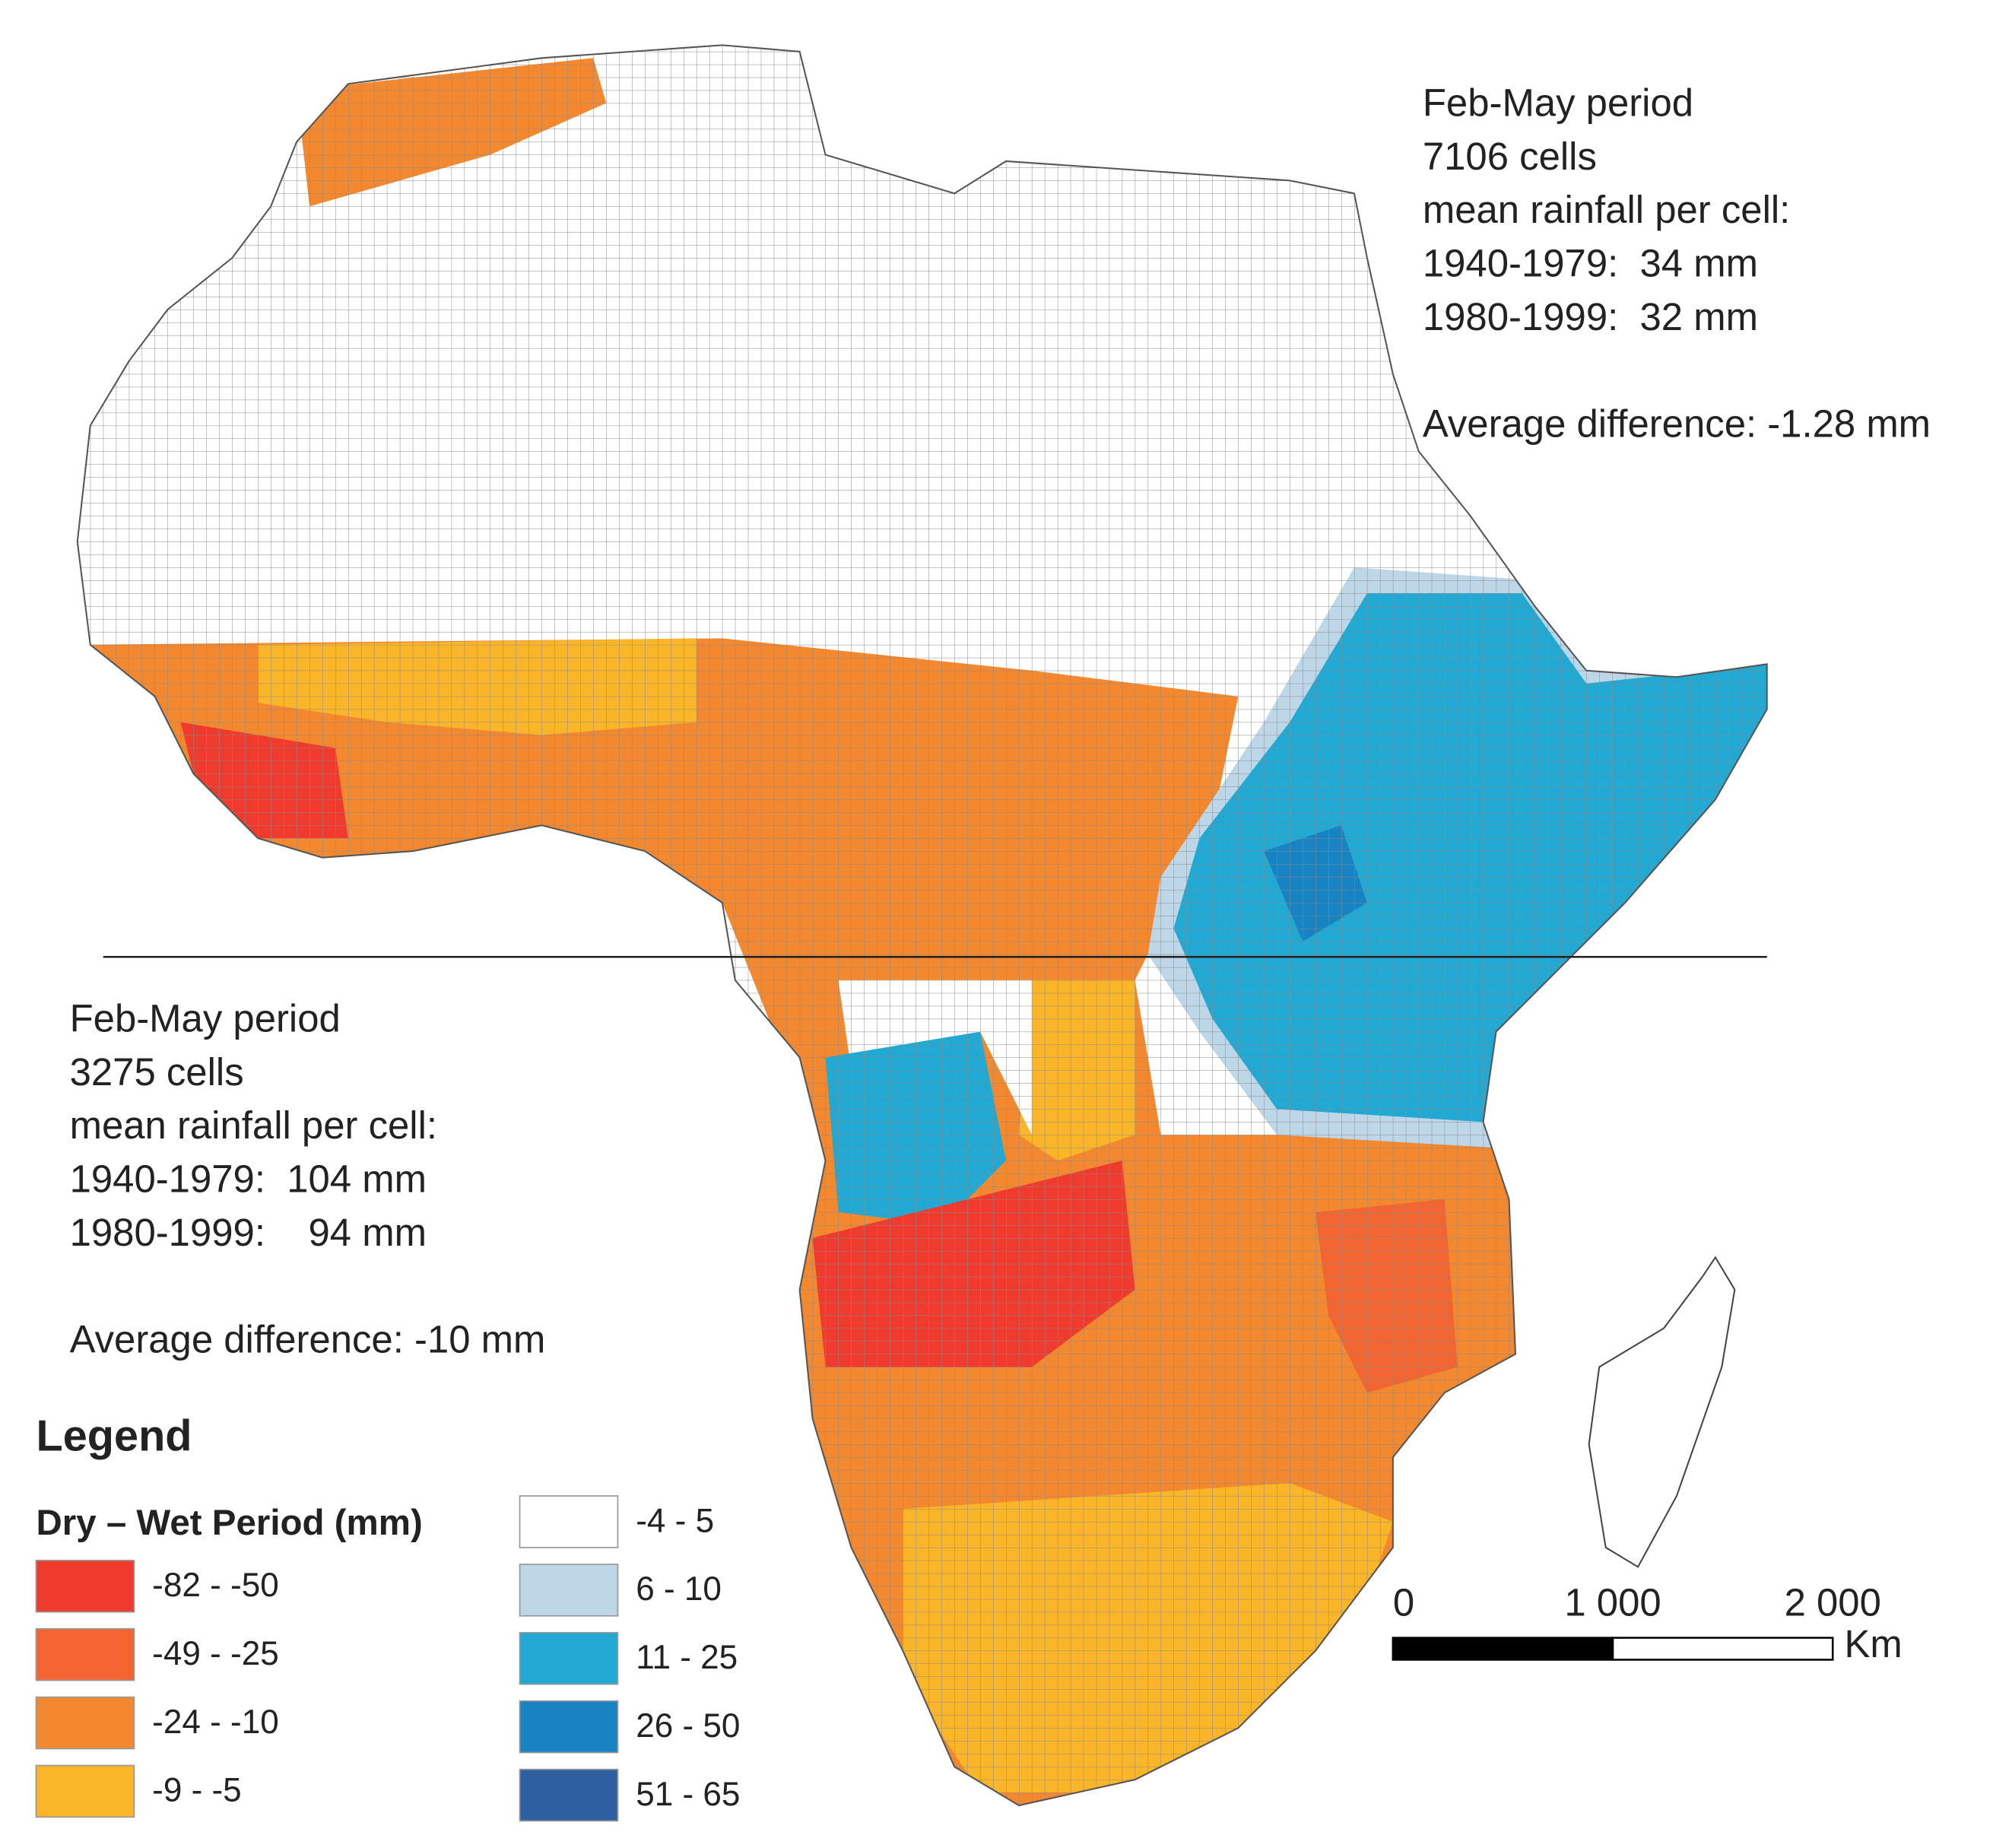 The width and height of the screenshot is (2012, 1848). I want to click on annotation-line: 1980-1999: 94 mm, so click(248, 1232).